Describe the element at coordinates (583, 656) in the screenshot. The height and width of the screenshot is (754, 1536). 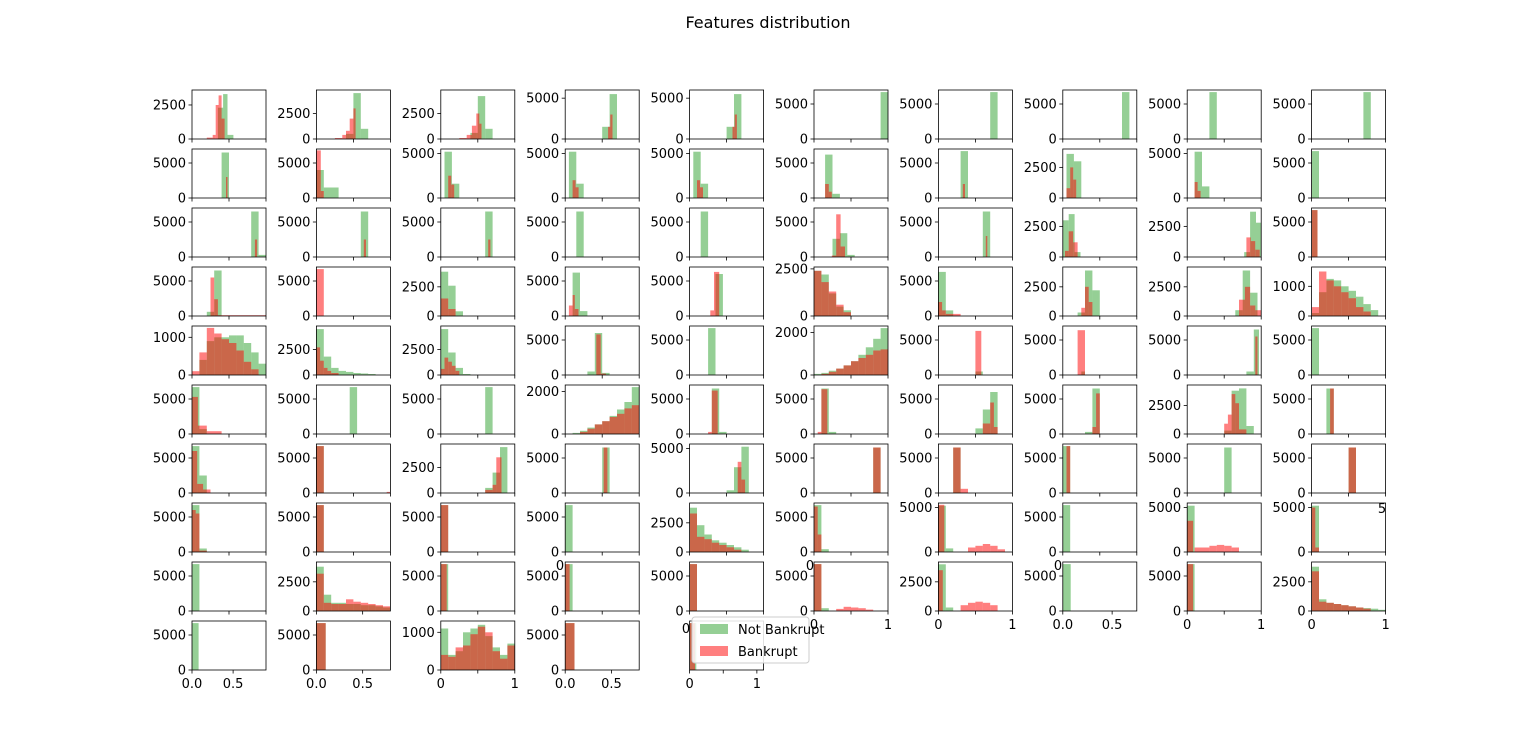
I see `subplot-panel: 0 5000 0.0 0.5` at that location.